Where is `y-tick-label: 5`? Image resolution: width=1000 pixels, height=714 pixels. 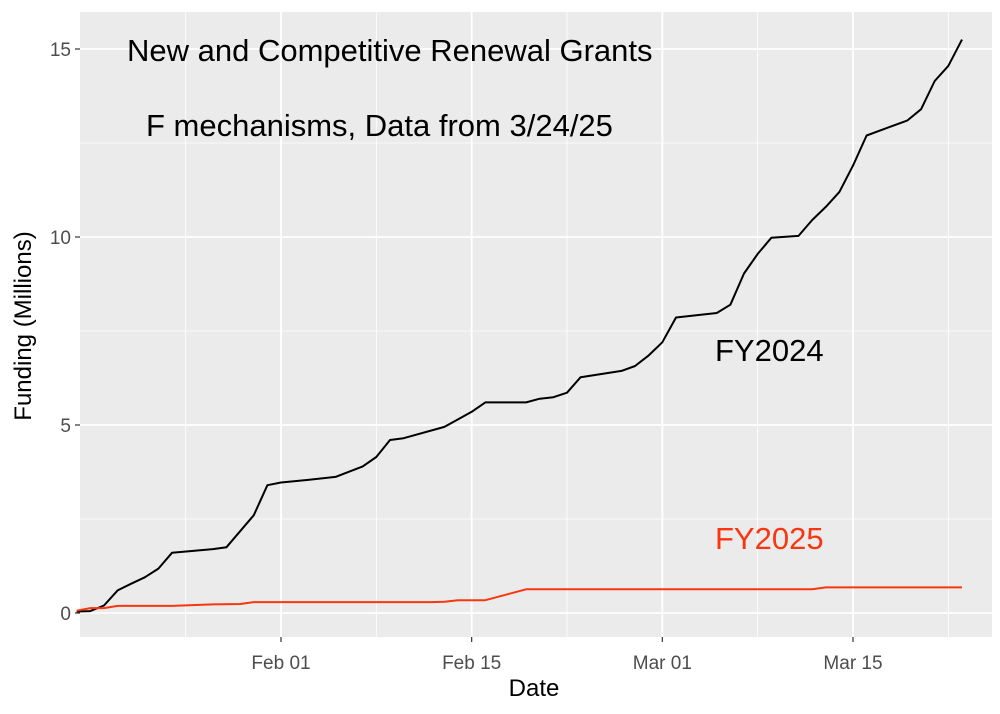 y-tick-label: 5 is located at coordinates (65, 426).